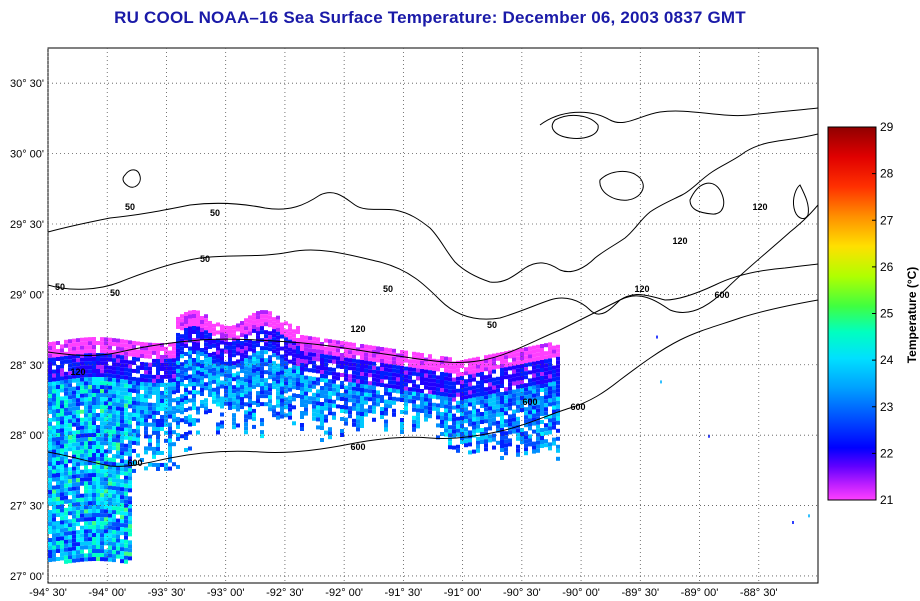 The image size is (920, 601). I want to click on lon-tick-label: -91° 00', so click(463, 593).